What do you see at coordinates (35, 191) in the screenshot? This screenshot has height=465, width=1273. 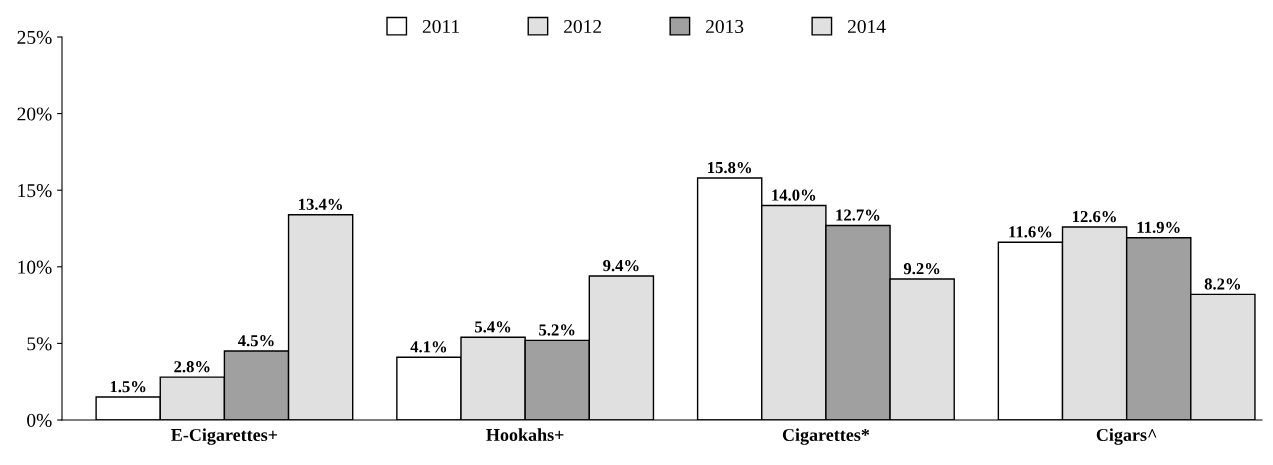 I see `y-tick-label: 15%` at bounding box center [35, 191].